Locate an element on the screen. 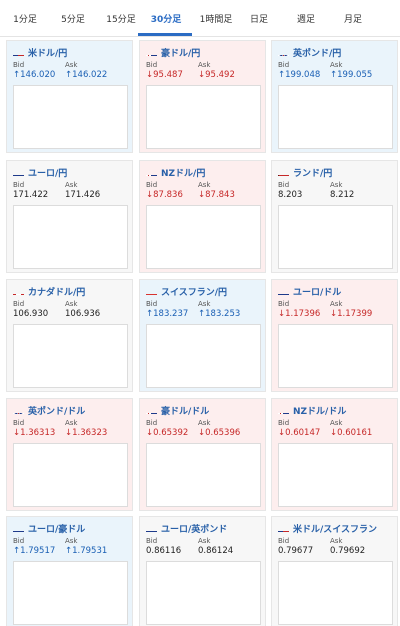 The height and width of the screenshot is (626, 400). ask-price: 106.936 is located at coordinates (83, 314).